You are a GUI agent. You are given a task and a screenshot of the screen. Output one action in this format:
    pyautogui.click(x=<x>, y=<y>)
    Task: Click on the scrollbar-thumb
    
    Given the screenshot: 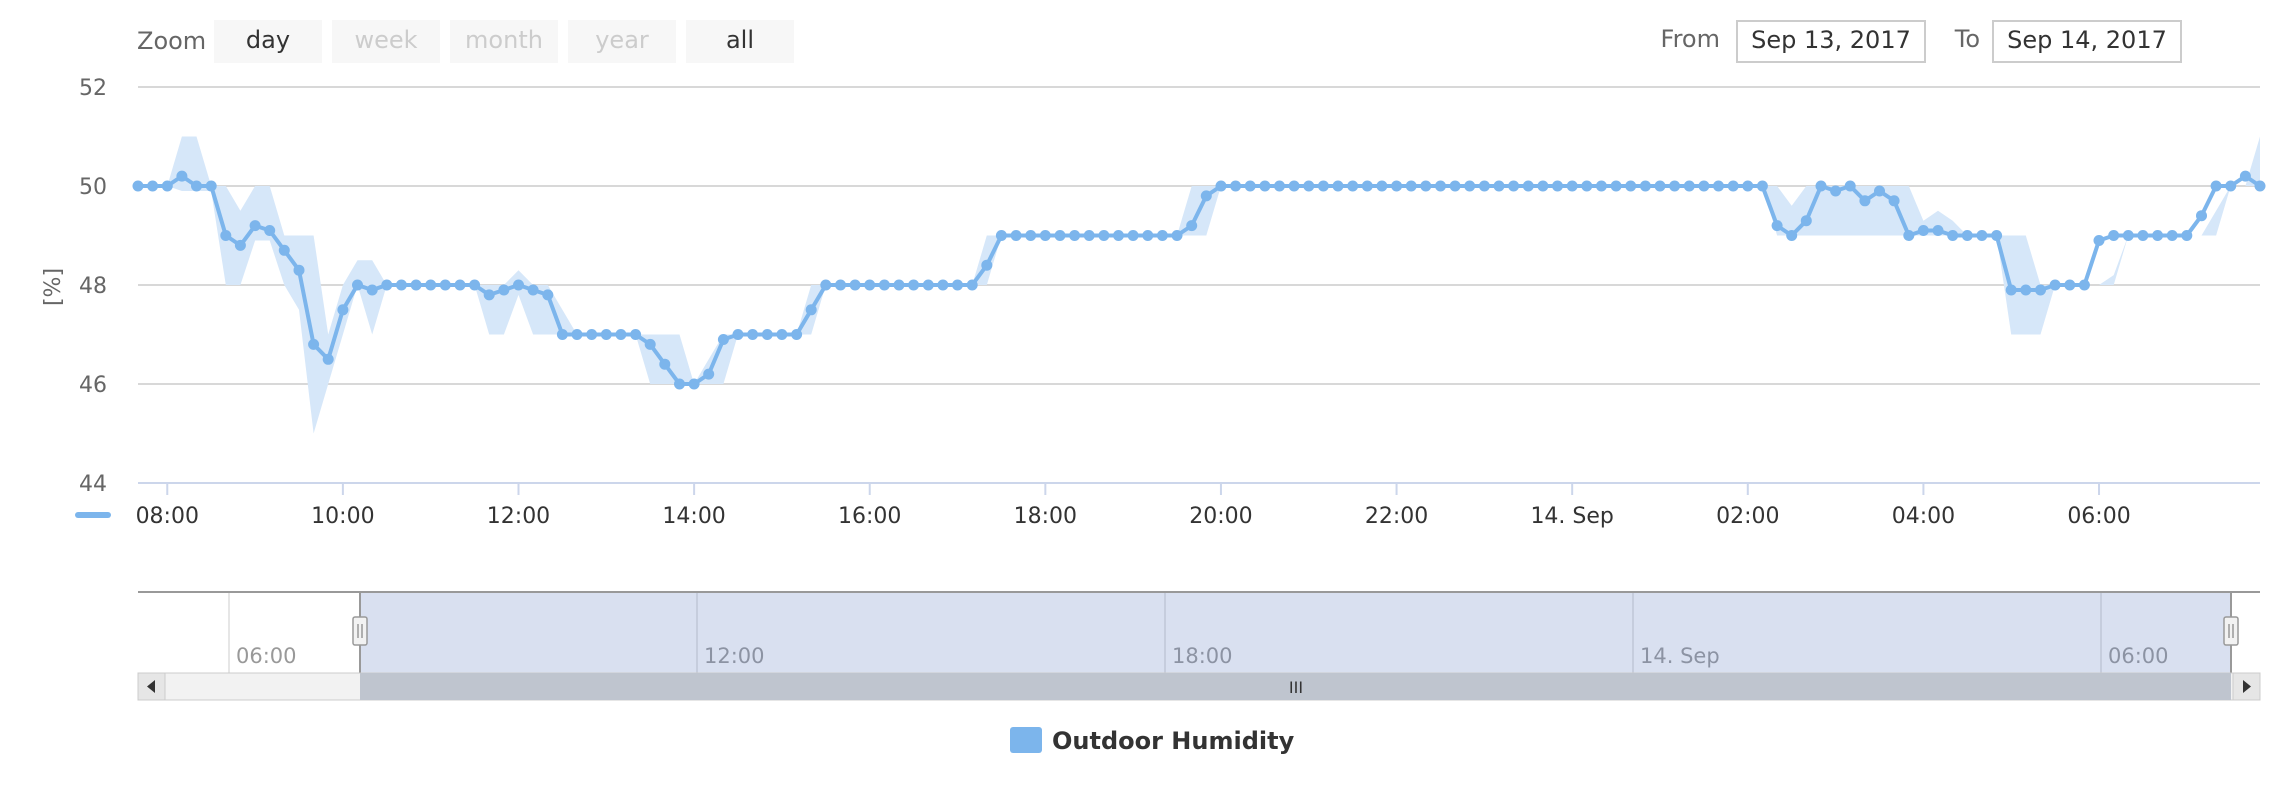 What is the action you would take?
    pyautogui.click(x=1295, y=686)
    